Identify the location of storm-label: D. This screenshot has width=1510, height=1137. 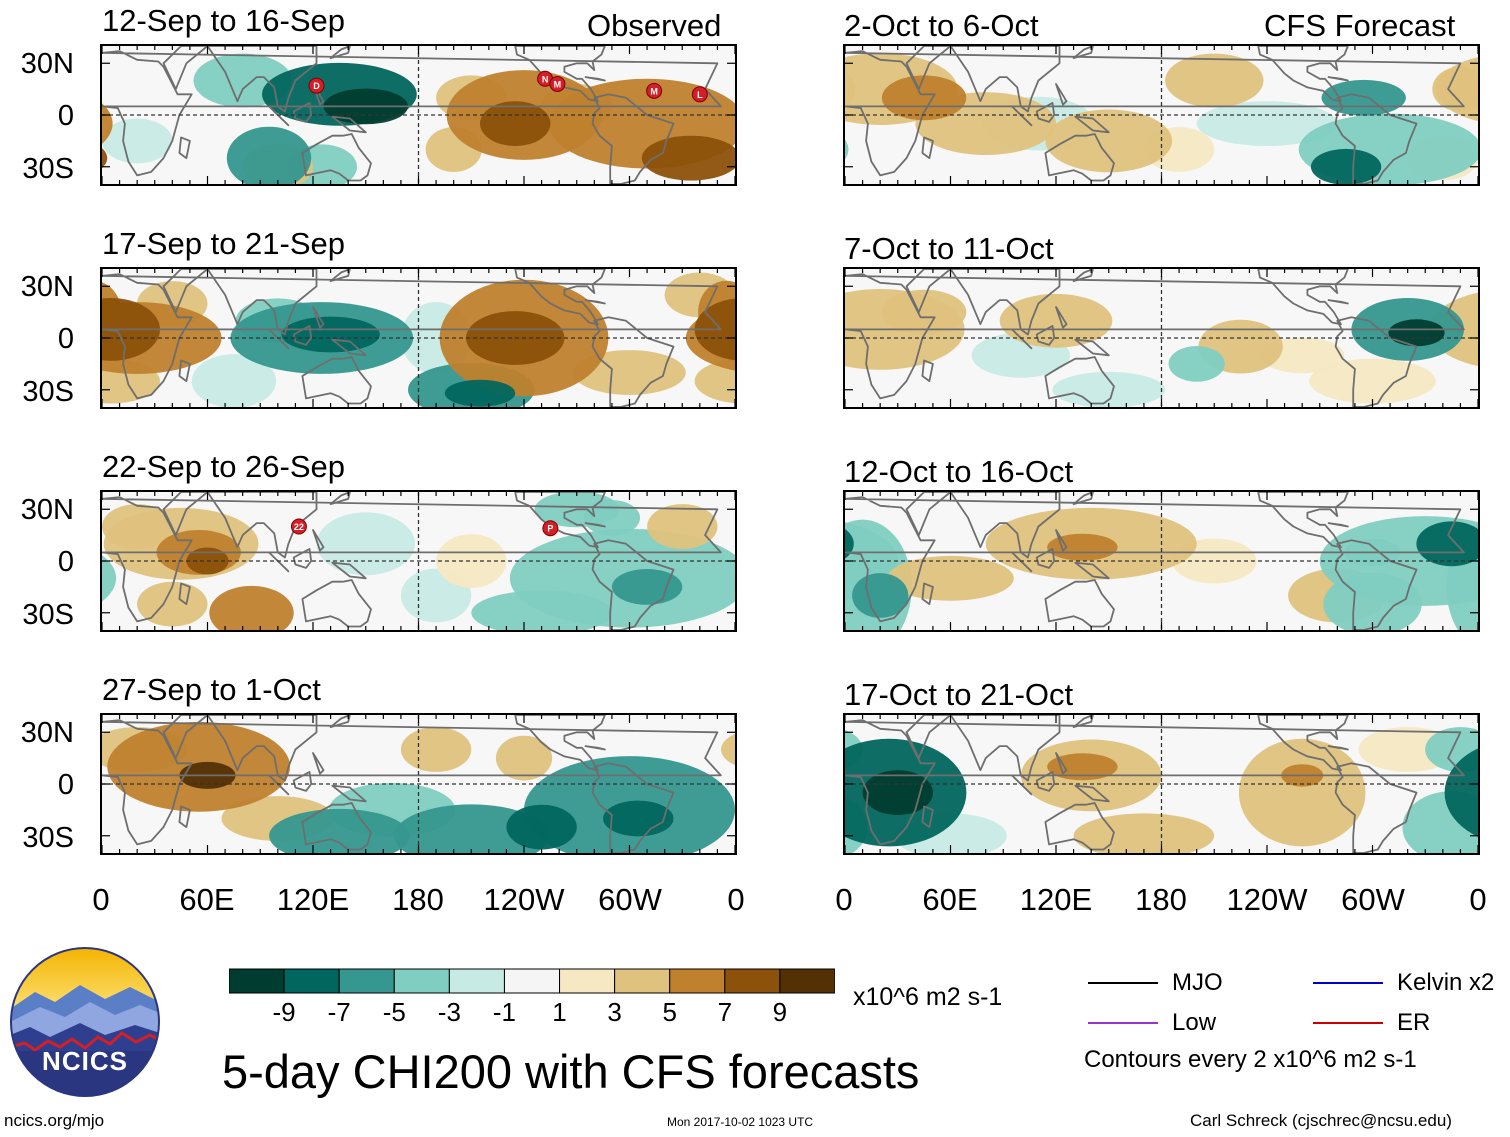
(316, 86).